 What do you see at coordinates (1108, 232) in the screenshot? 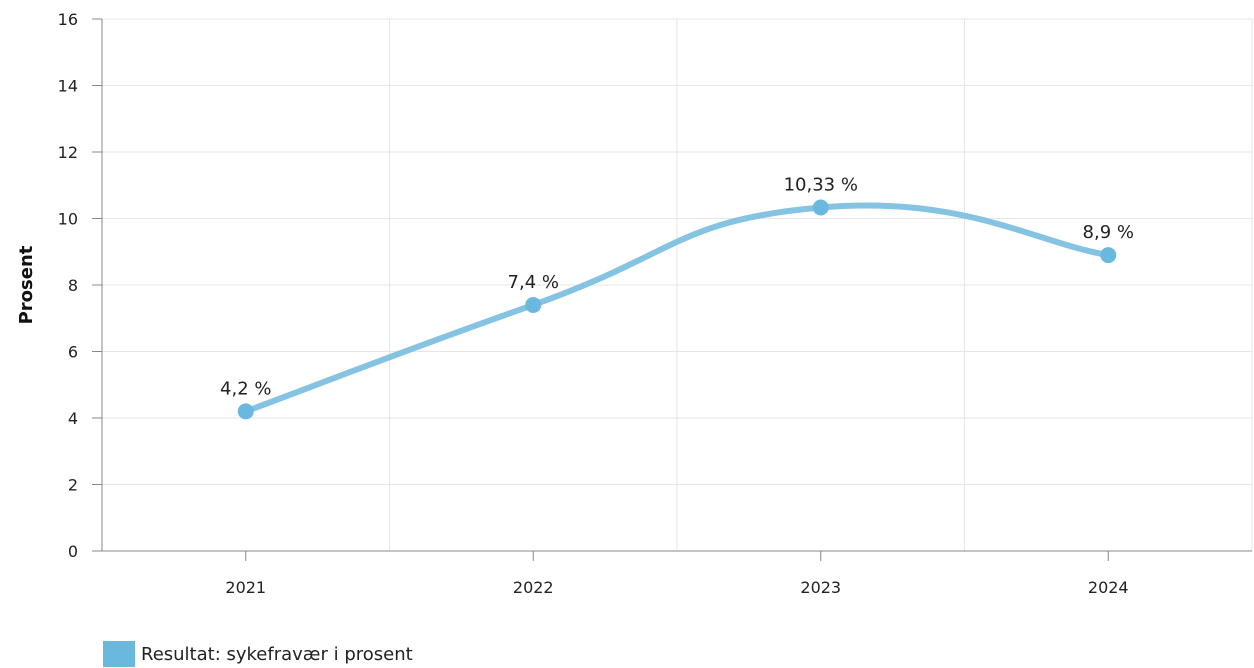
I see `data-label: 8,9 %` at bounding box center [1108, 232].